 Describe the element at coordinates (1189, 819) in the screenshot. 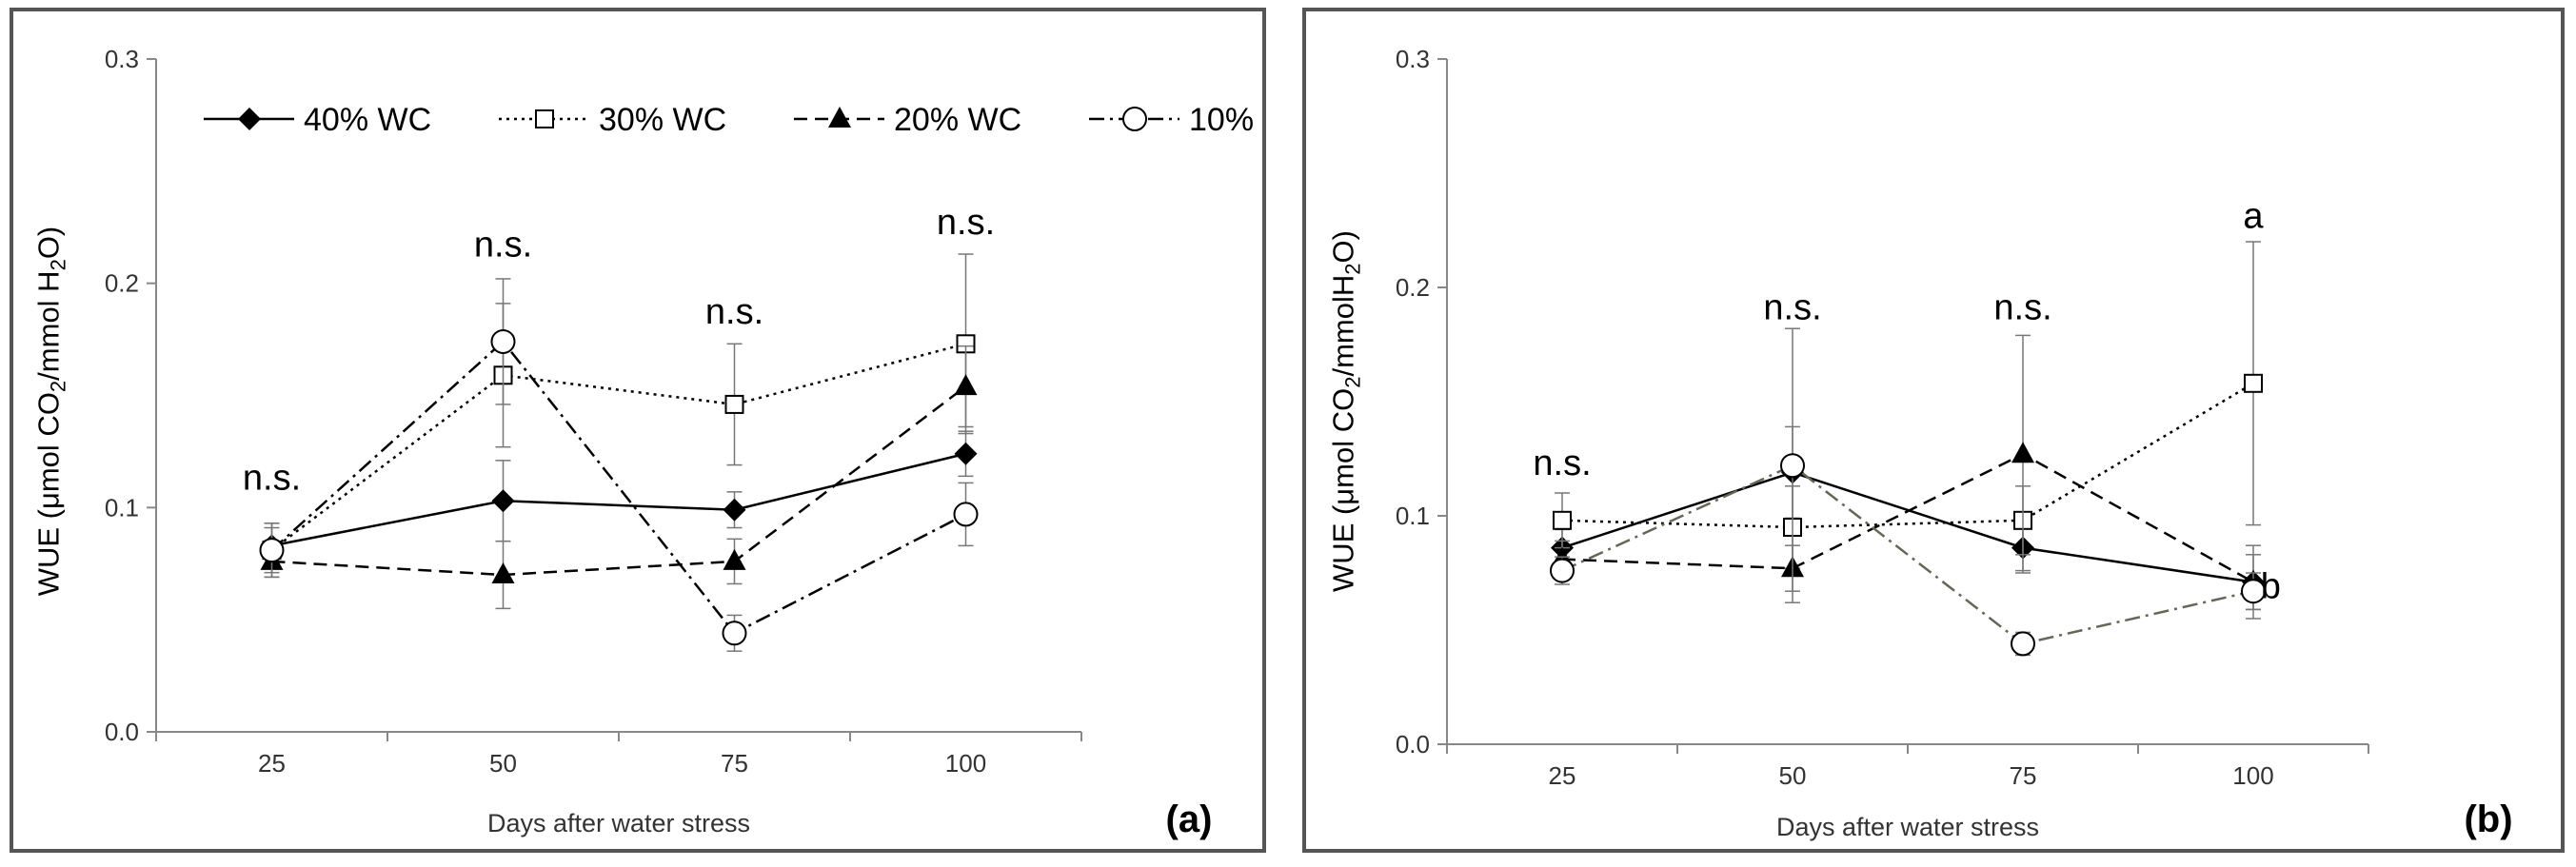

I see `chart-a-panel-label: (a)` at that location.